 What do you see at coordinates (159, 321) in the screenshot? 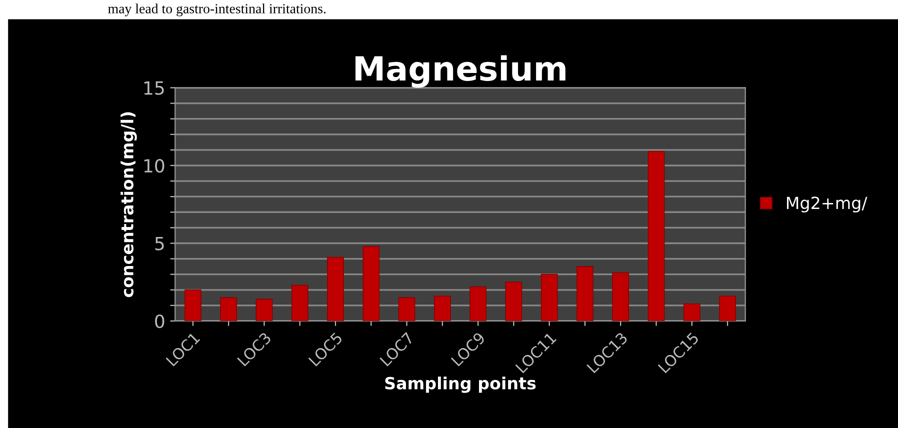
I see `y-tick-label: 0` at bounding box center [159, 321].